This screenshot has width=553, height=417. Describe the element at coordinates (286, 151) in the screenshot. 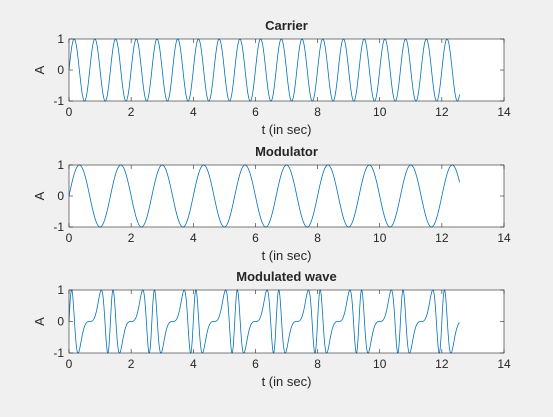

I see `chart-title: Modulator` at that location.